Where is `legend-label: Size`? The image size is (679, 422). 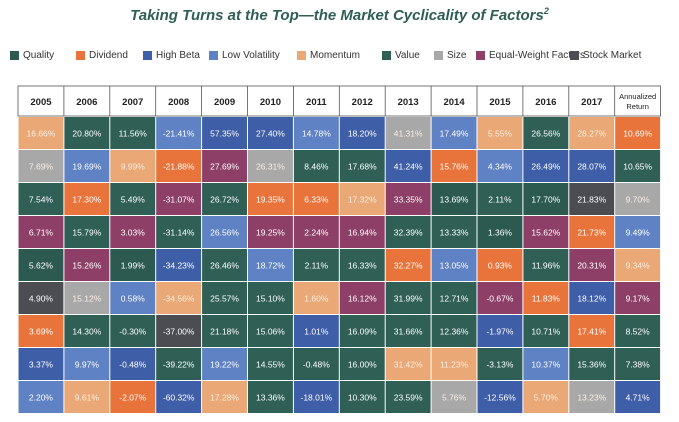
legend-label: Size is located at coordinates (457, 55).